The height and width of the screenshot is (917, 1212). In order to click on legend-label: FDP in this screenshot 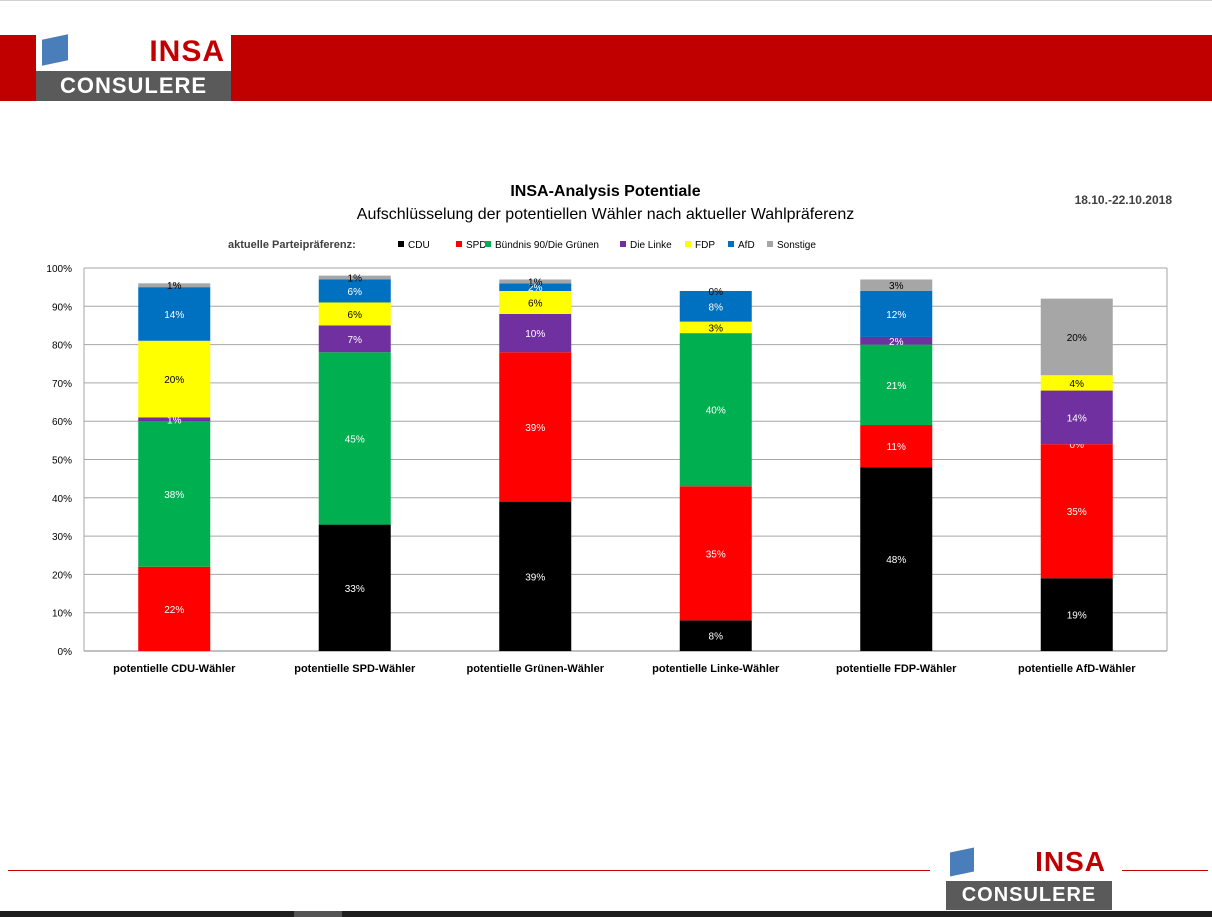, I will do `click(705, 245)`.